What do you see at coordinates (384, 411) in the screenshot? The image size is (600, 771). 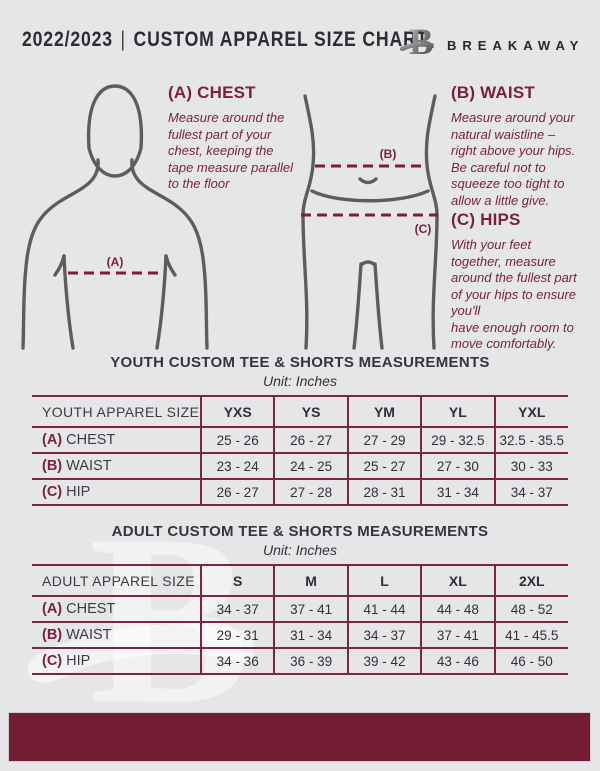 I see `size-col-header: YM` at bounding box center [384, 411].